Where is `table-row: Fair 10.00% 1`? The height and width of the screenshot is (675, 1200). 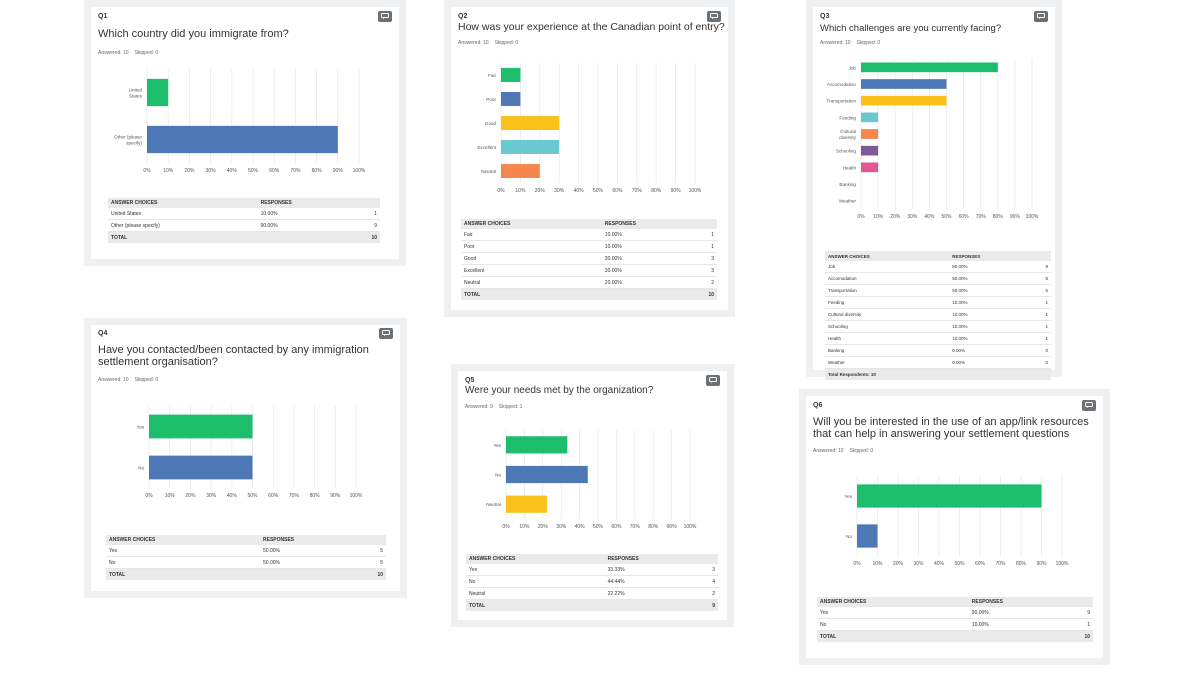 table-row: Fair 10.00% 1 is located at coordinates (589, 235).